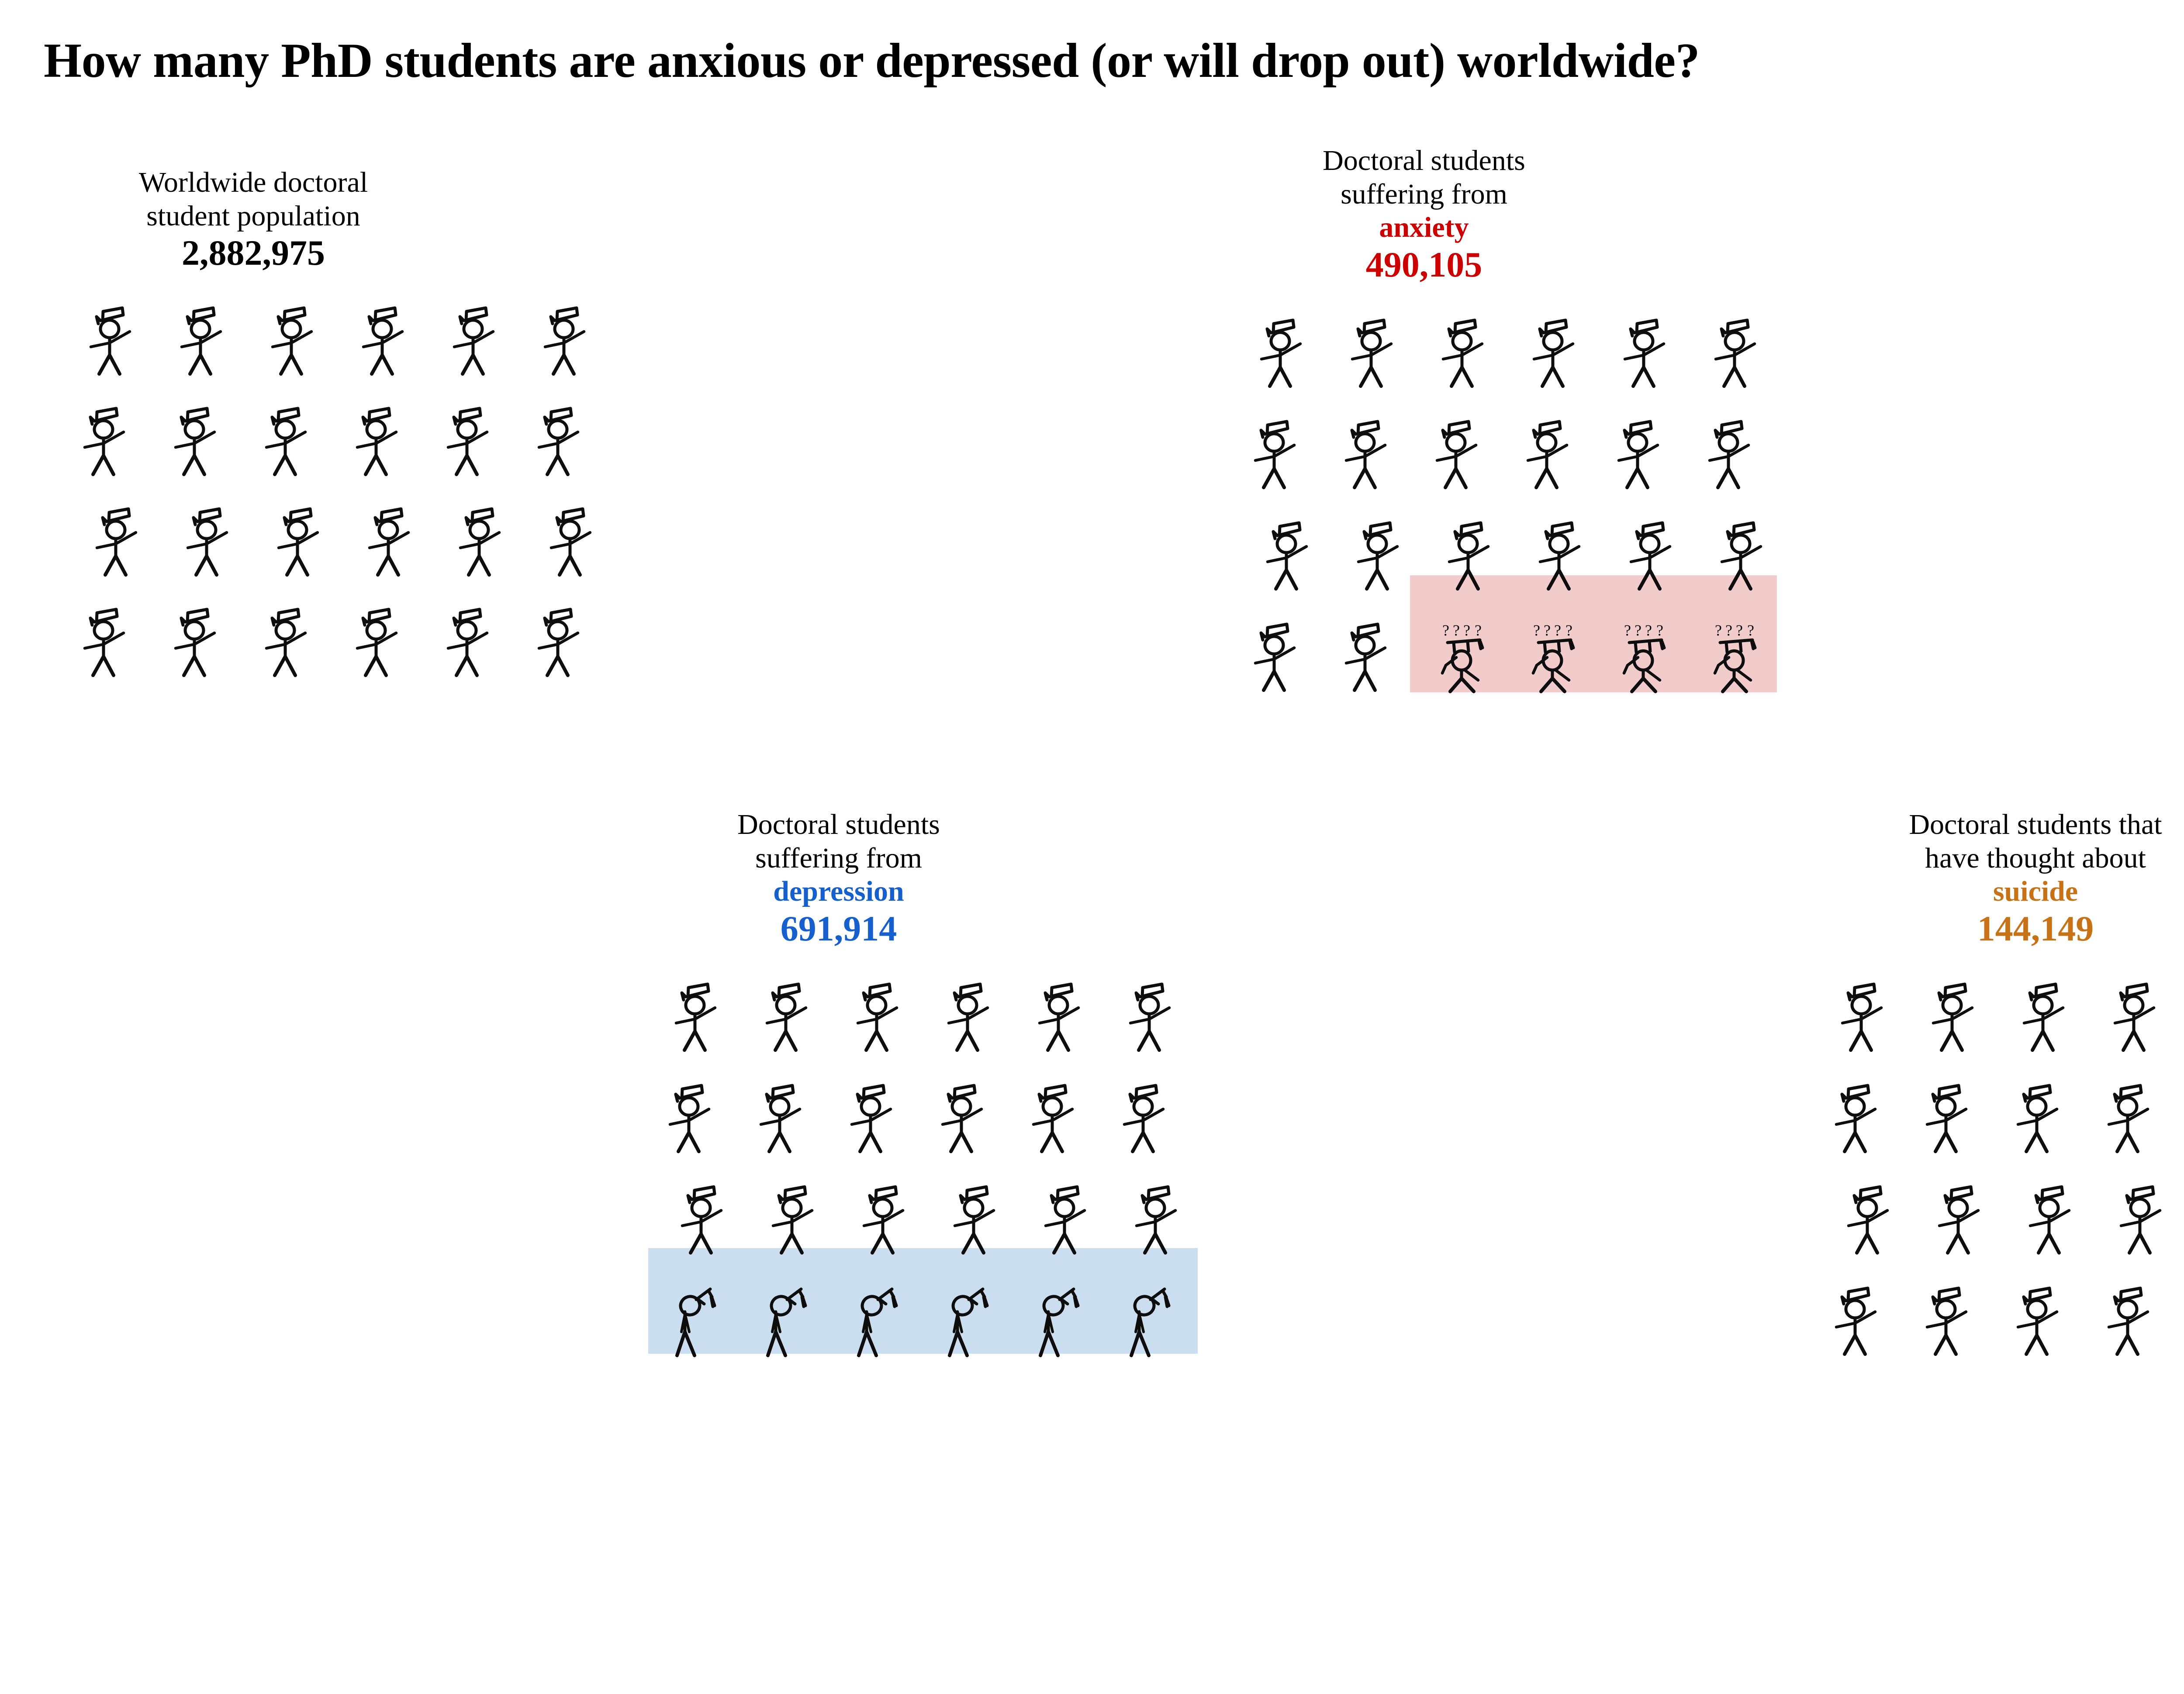 The width and height of the screenshot is (2184, 1694). I want to click on caption-line-1: Worldwide doctoral, so click(253, 182).